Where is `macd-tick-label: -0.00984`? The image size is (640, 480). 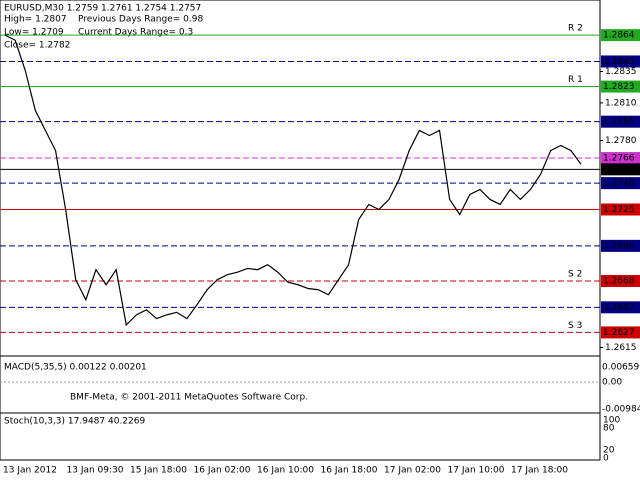
macd-tick-label: -0.00984 is located at coordinates (621, 410).